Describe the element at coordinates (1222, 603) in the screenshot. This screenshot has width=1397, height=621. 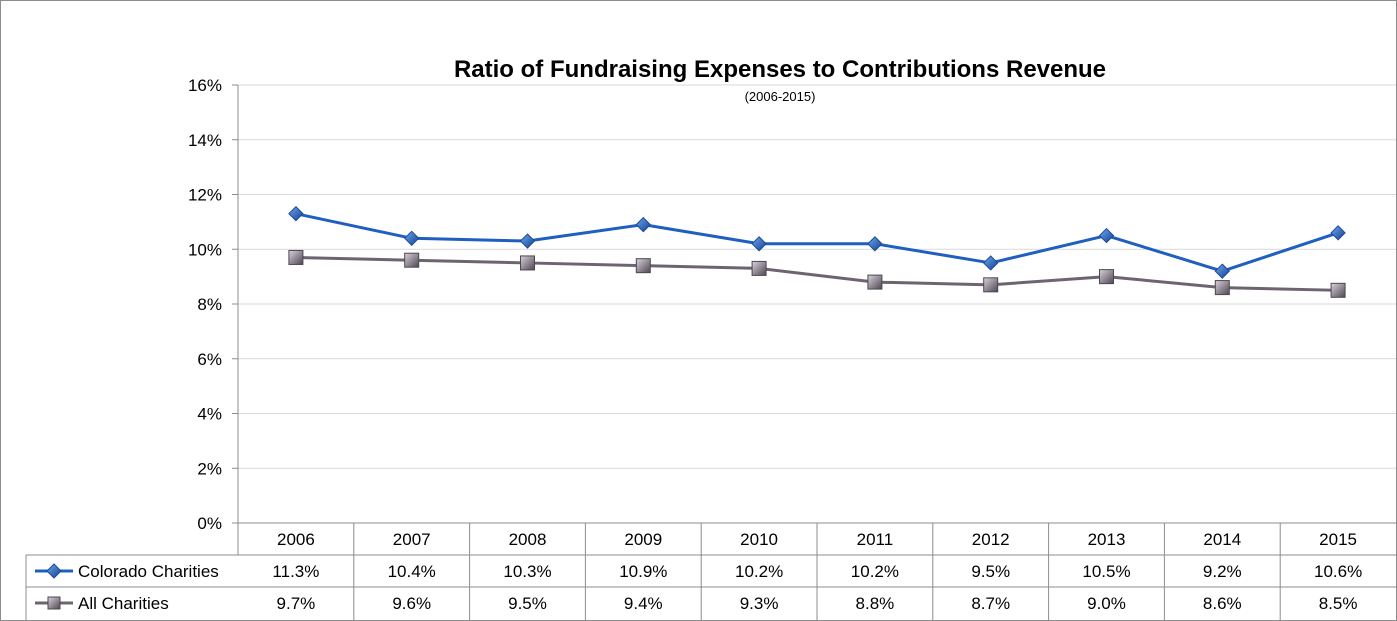
I see `data-table-cell: 8.6%` at that location.